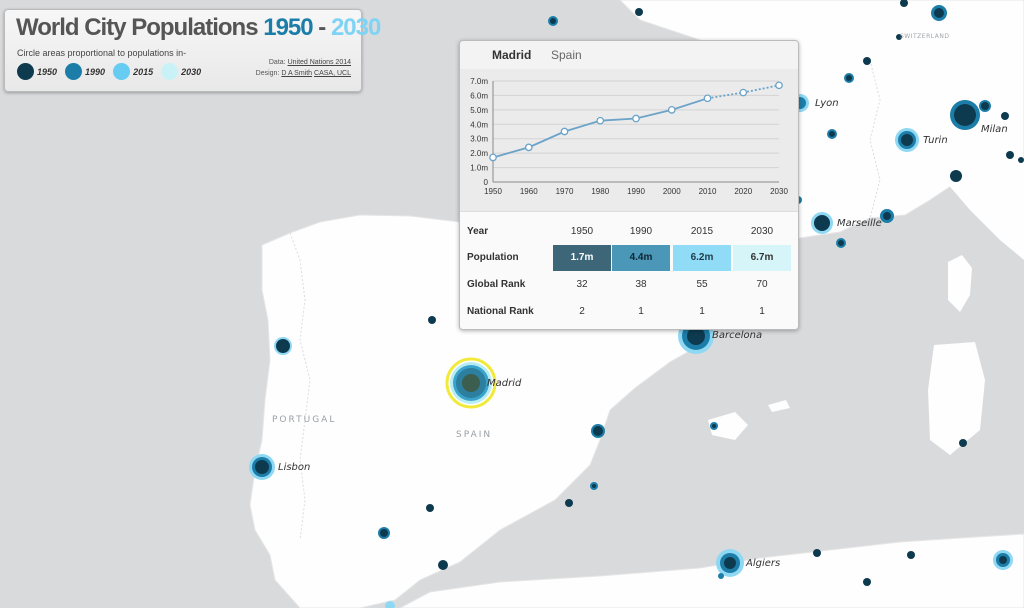  I want to click on legend-item-2030: 2030, so click(181, 71).